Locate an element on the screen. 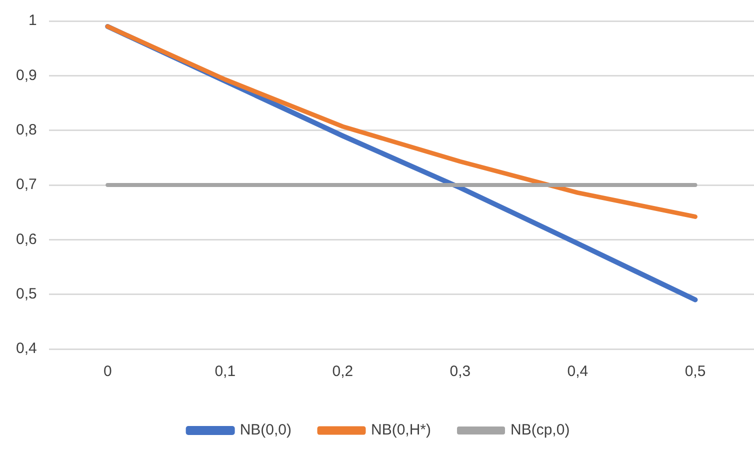  legend-label: NB(cp,0) is located at coordinates (540, 430).